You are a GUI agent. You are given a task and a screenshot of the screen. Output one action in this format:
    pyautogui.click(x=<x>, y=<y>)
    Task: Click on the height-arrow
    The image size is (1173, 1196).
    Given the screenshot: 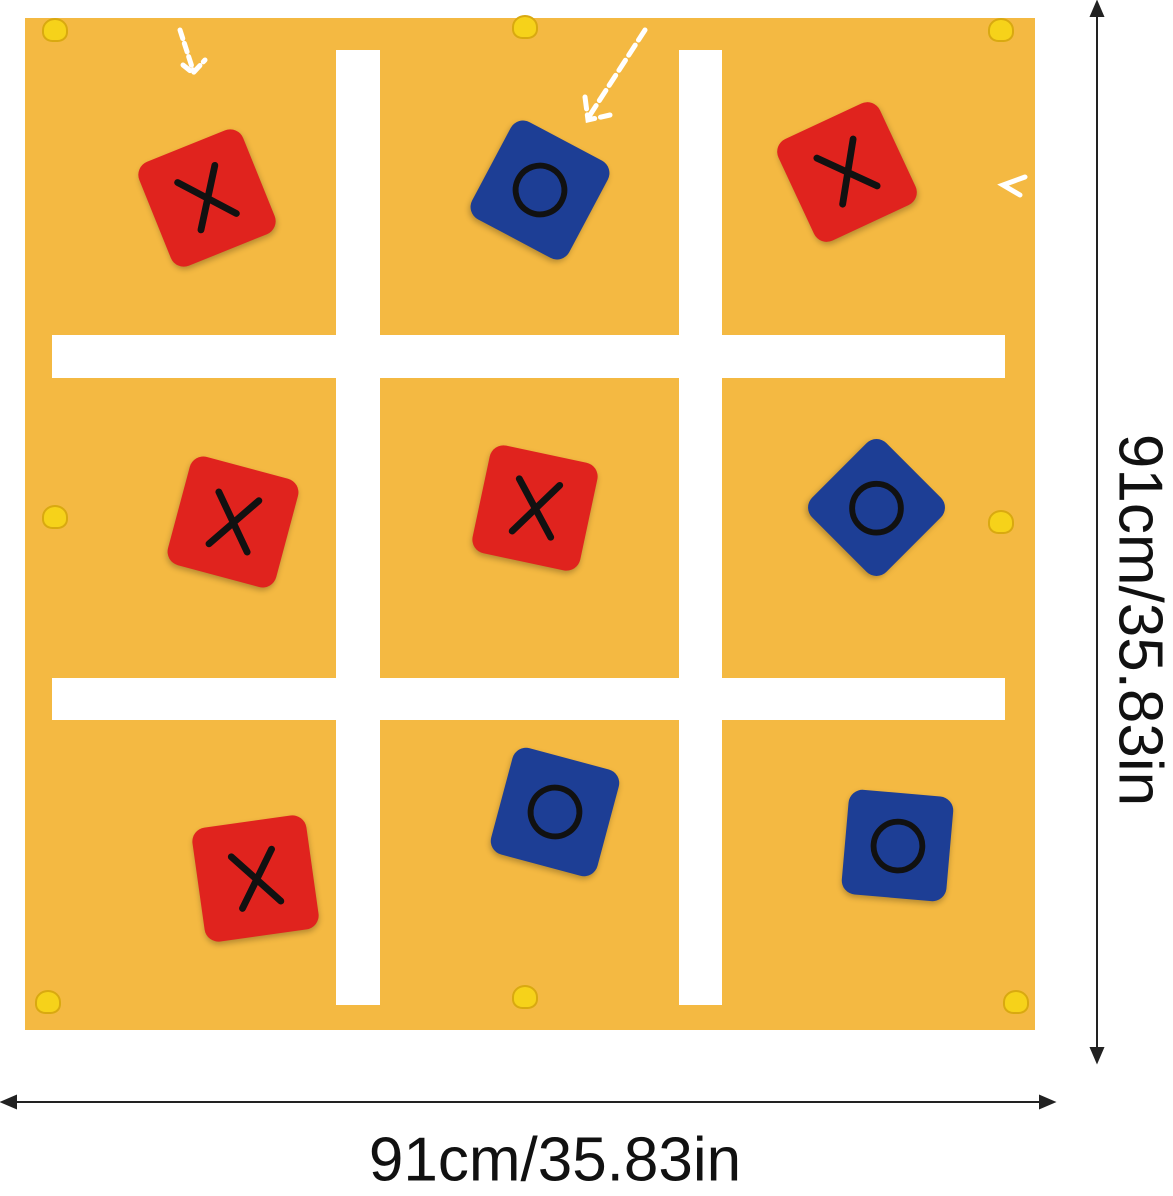 What is the action you would take?
    pyautogui.click(x=1097, y=532)
    